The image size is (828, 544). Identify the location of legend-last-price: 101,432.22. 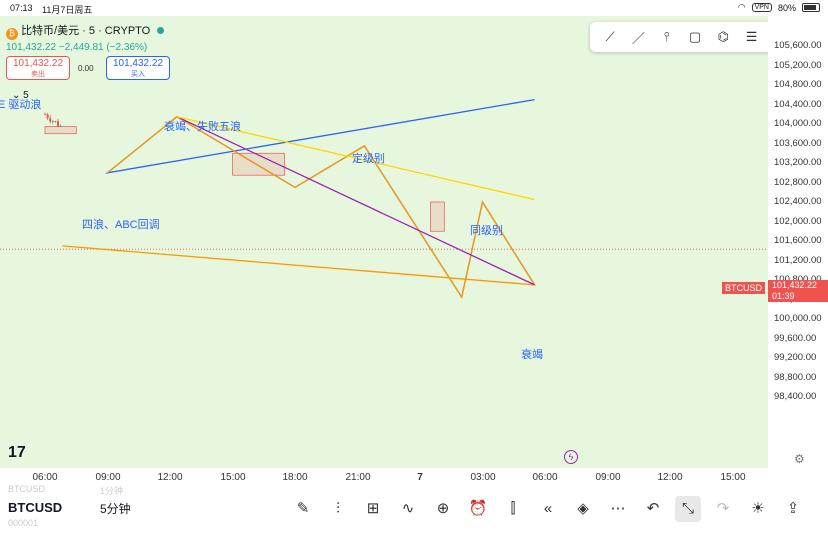
(31, 47).